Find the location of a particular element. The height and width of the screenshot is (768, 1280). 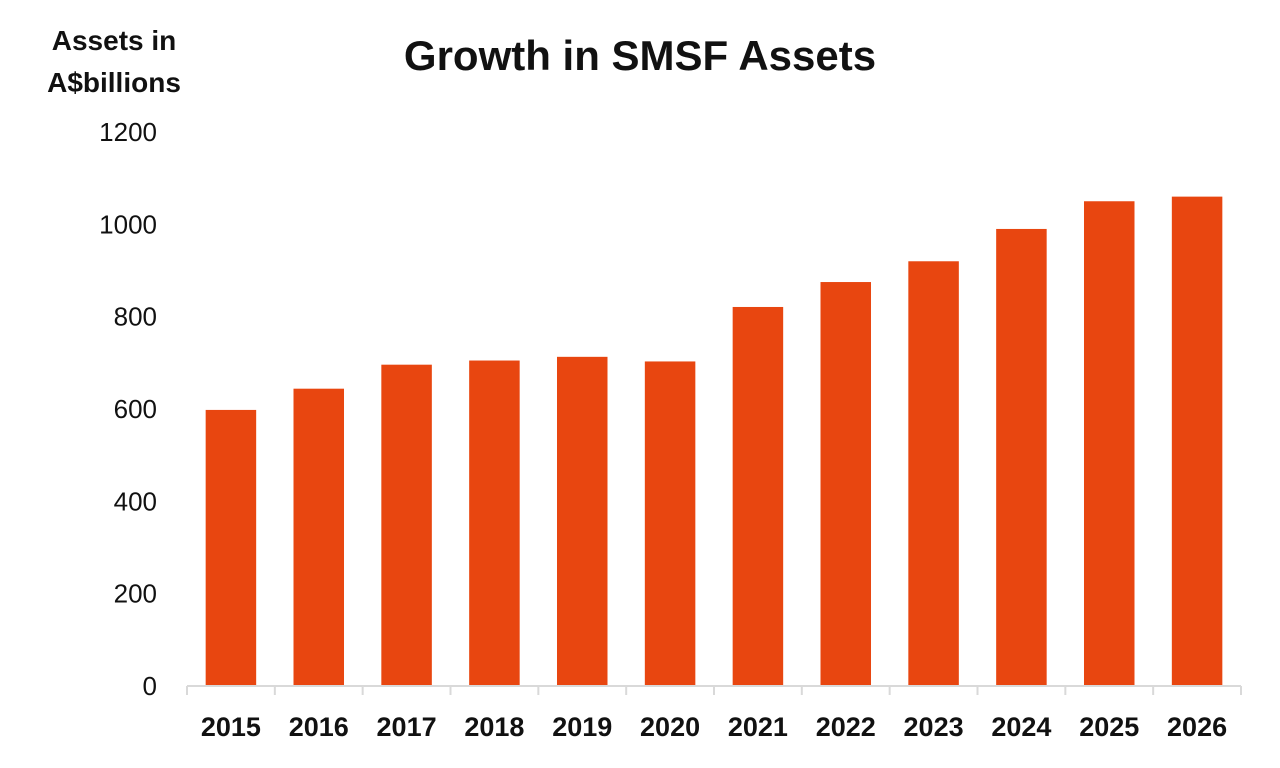

y-tick-label: 0 is located at coordinates (150, 686).